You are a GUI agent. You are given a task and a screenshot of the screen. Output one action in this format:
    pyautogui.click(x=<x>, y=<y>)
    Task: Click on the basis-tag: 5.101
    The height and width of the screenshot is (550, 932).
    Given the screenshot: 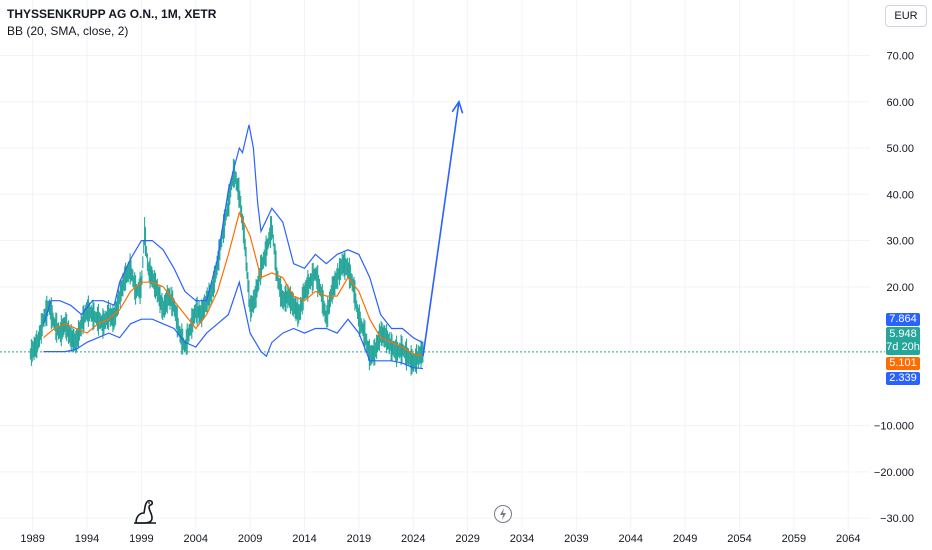 What is the action you would take?
    pyautogui.click(x=903, y=363)
    